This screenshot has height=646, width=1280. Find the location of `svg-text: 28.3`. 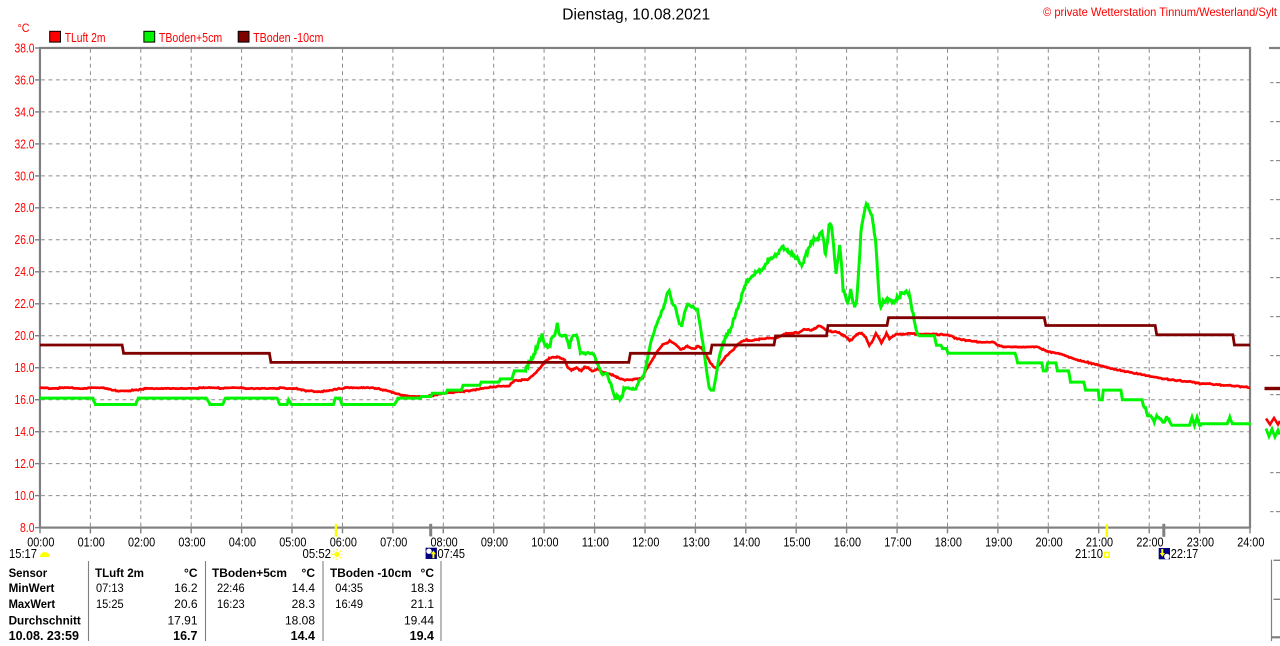

svg-text: 28.3 is located at coordinates (304, 604).